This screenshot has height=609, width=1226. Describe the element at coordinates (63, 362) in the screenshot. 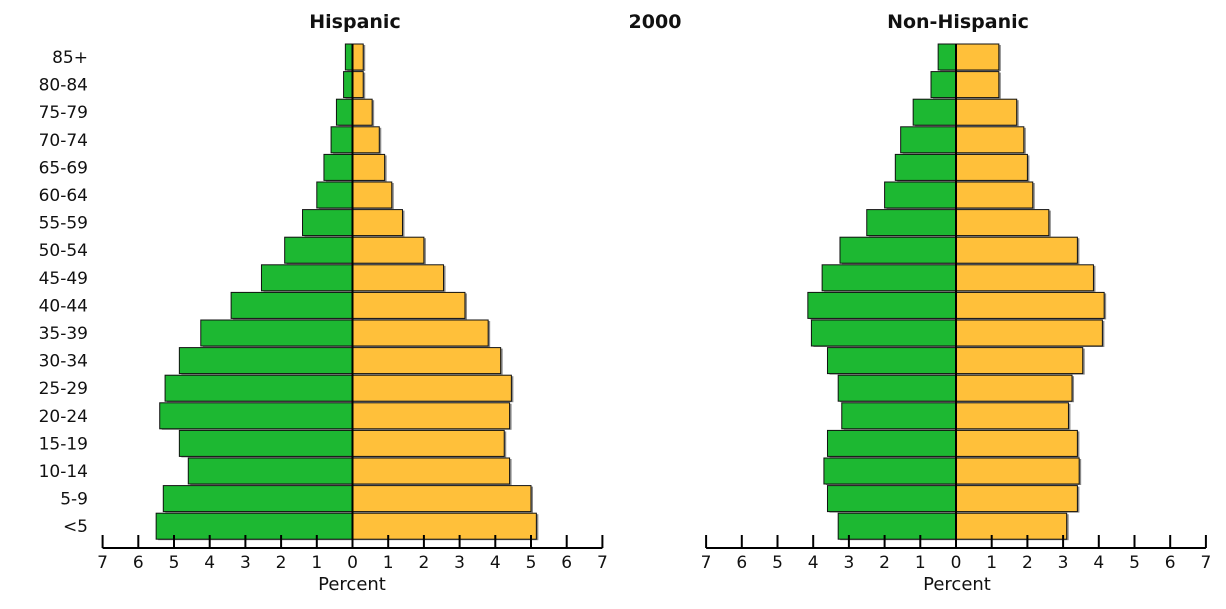

I see `age-label-30-34: 30-34` at that location.